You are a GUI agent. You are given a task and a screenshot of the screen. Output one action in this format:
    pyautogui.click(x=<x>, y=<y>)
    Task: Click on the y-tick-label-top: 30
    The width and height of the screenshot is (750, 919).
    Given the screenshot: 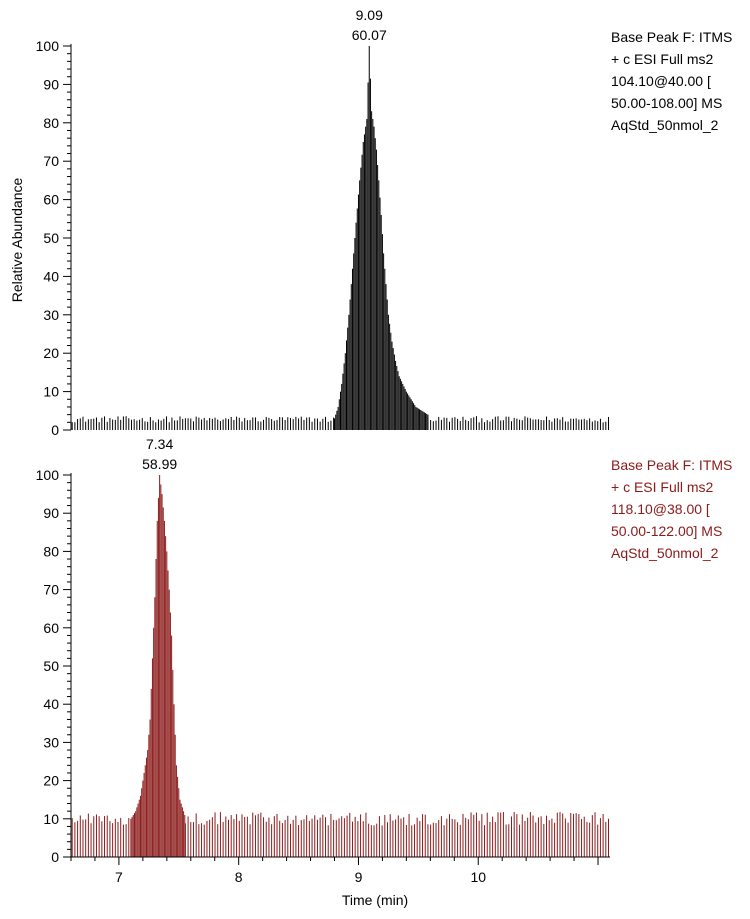 What is the action you would take?
    pyautogui.click(x=51, y=315)
    